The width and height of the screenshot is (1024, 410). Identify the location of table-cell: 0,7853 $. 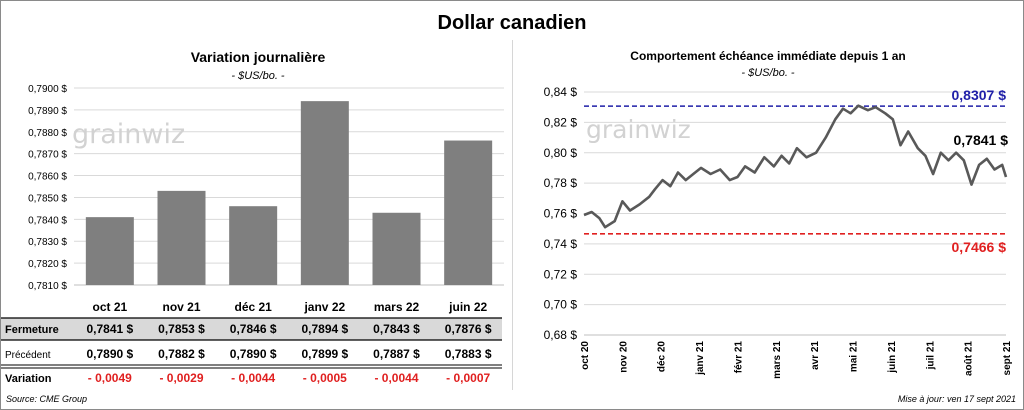
(181, 329).